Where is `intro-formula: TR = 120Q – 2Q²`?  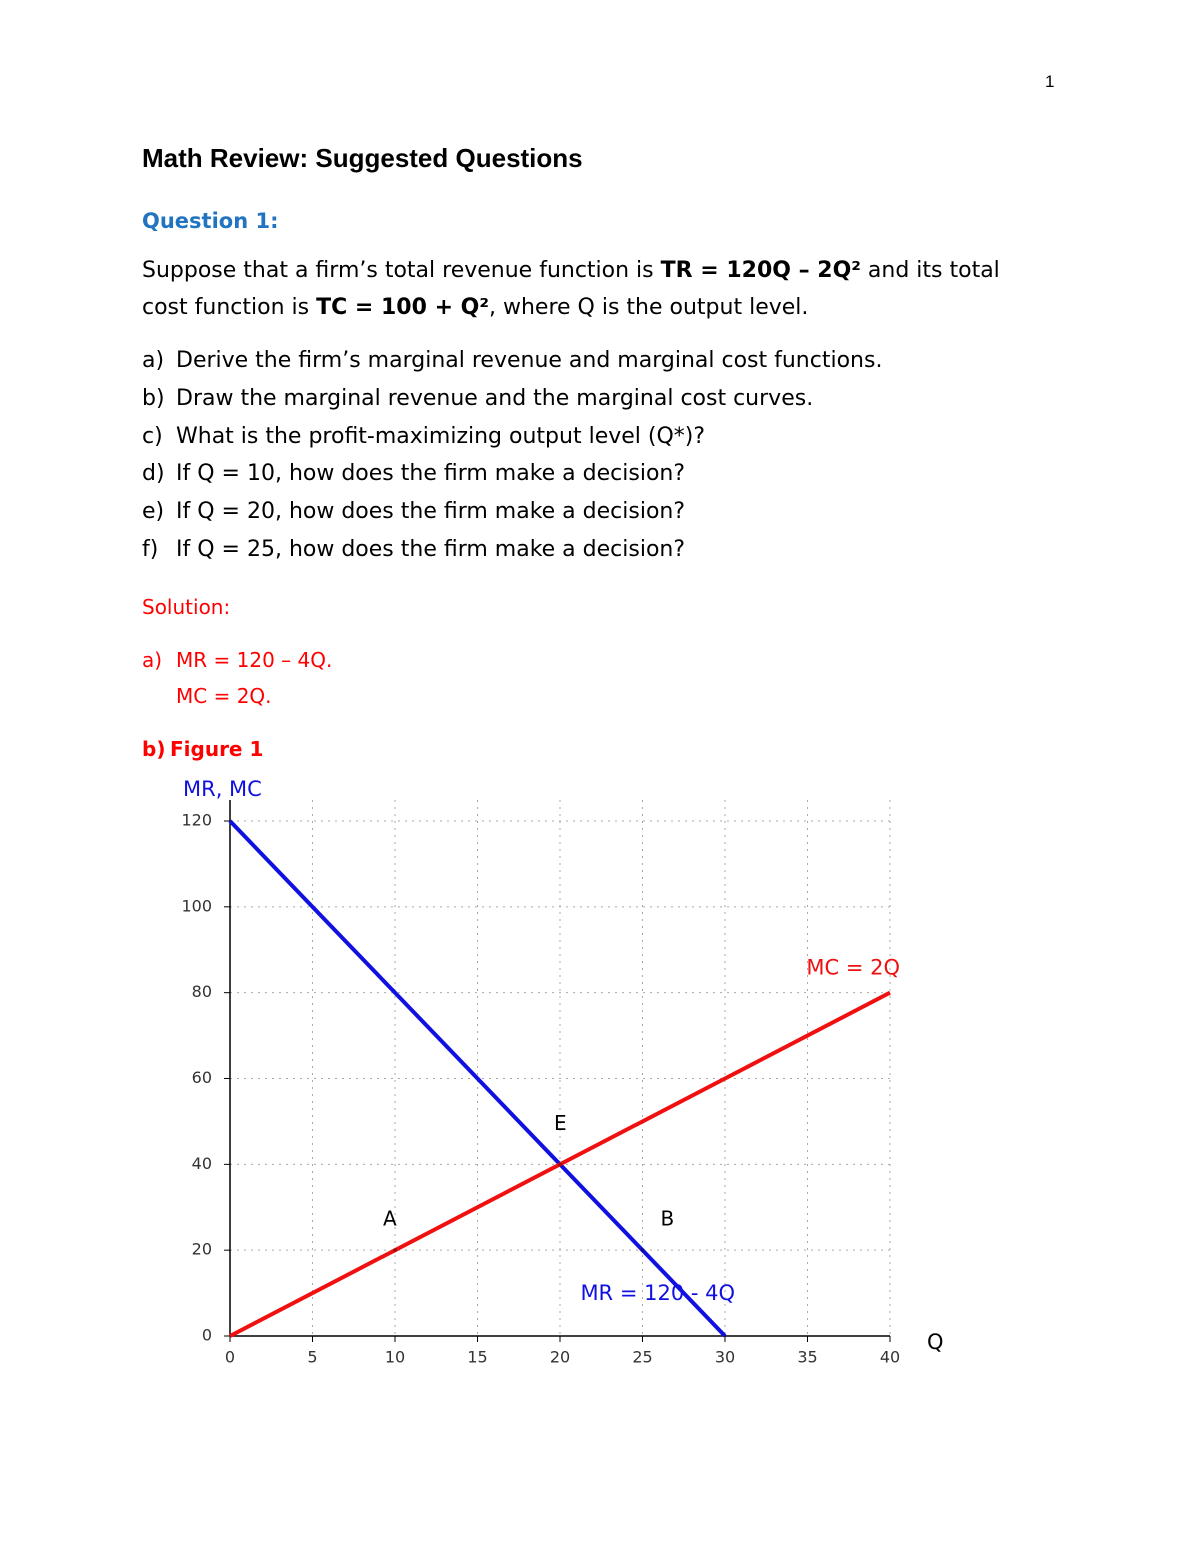
intro-formula: TR = 120Q – 2Q² is located at coordinates (760, 270).